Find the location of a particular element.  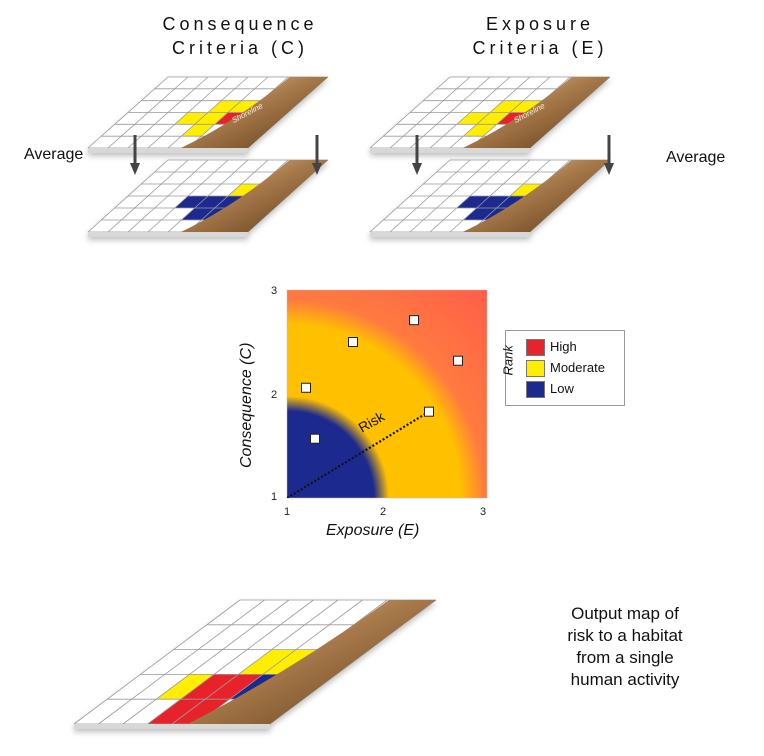

exposure-title-line2: Criteria (E) is located at coordinates (540, 48).